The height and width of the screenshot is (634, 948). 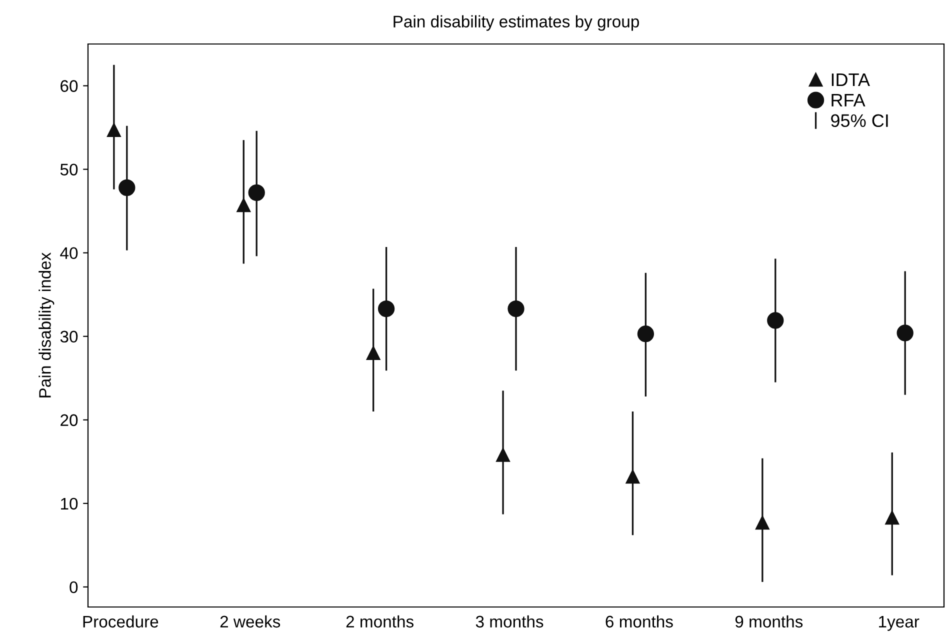 What do you see at coordinates (510, 621) in the screenshot?
I see `x-tick-label: 3 months` at bounding box center [510, 621].